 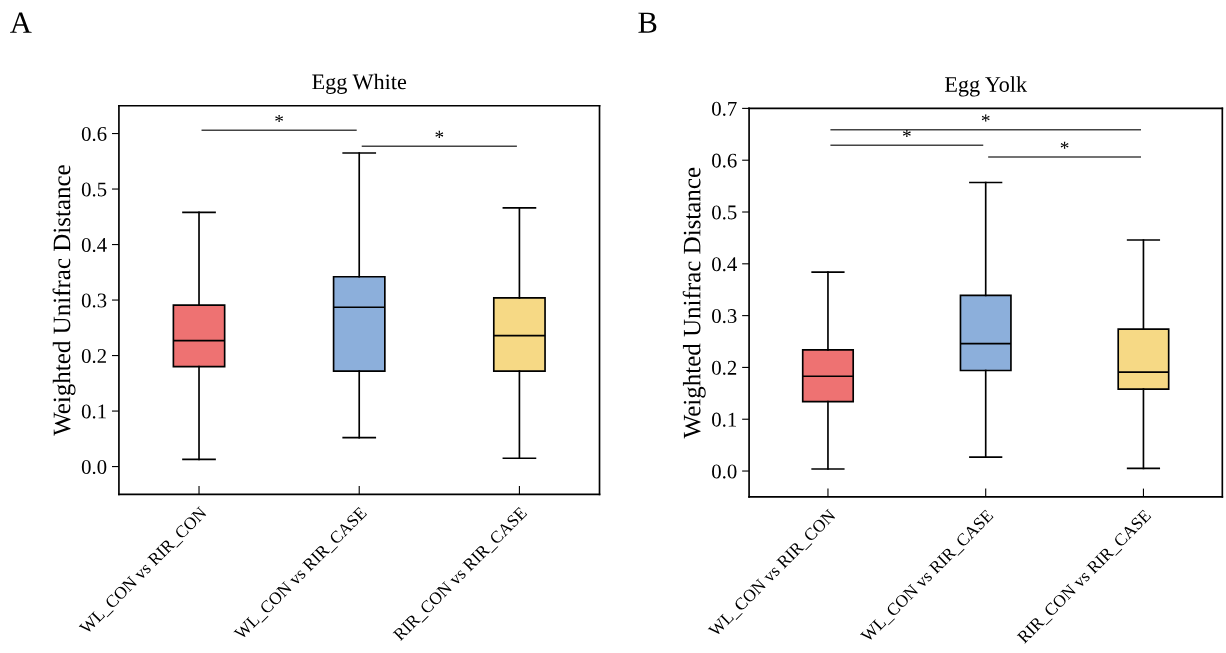 What do you see at coordinates (359, 83) in the screenshot?
I see `chart-title: Egg White` at bounding box center [359, 83].